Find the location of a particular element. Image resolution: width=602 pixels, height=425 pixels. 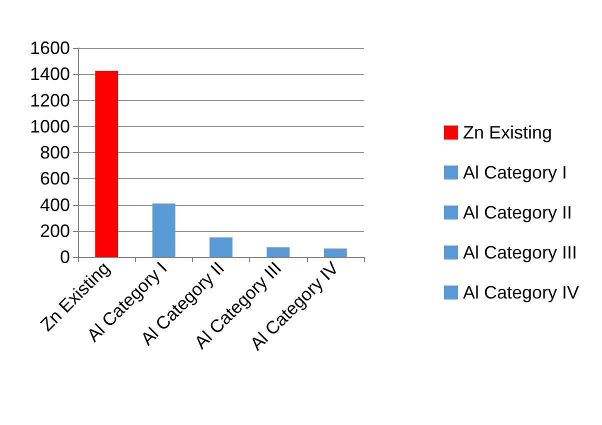

y-tick-label: 0 is located at coordinates (65, 257).